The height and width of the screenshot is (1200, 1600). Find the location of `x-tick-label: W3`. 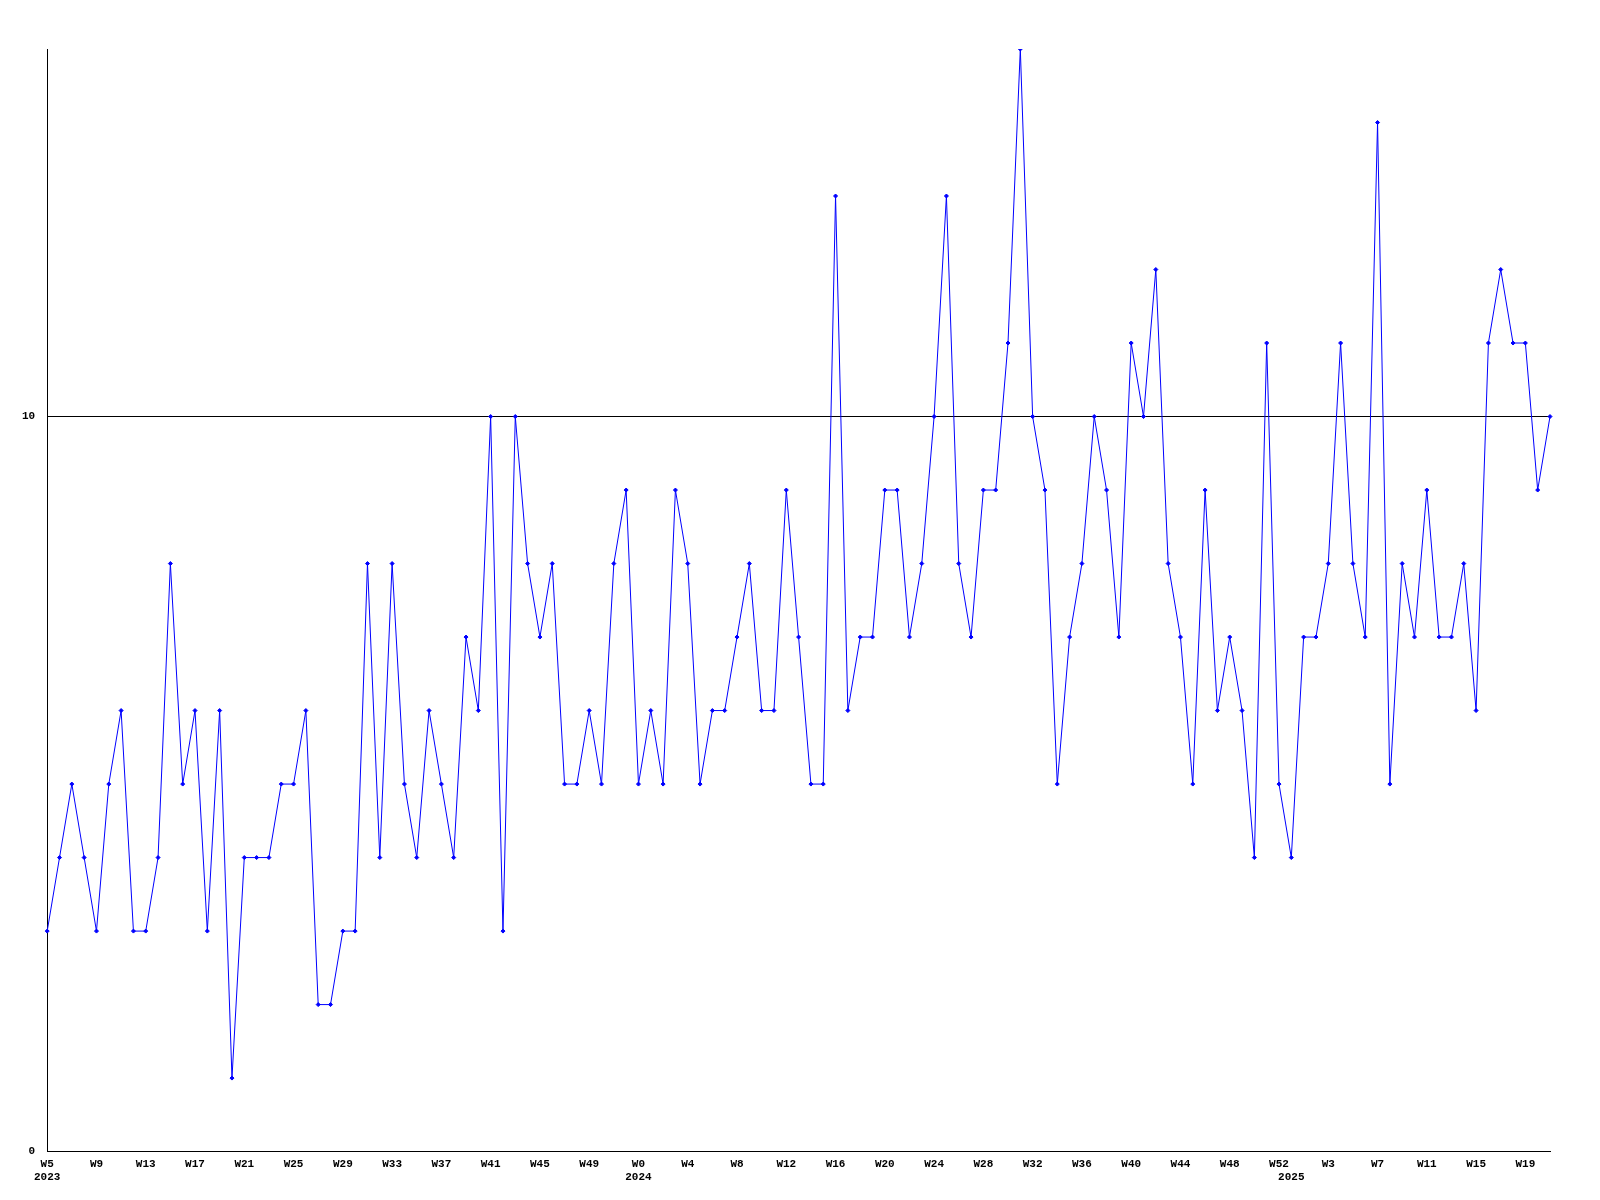

x-tick-label: W3 is located at coordinates (1328, 1163).